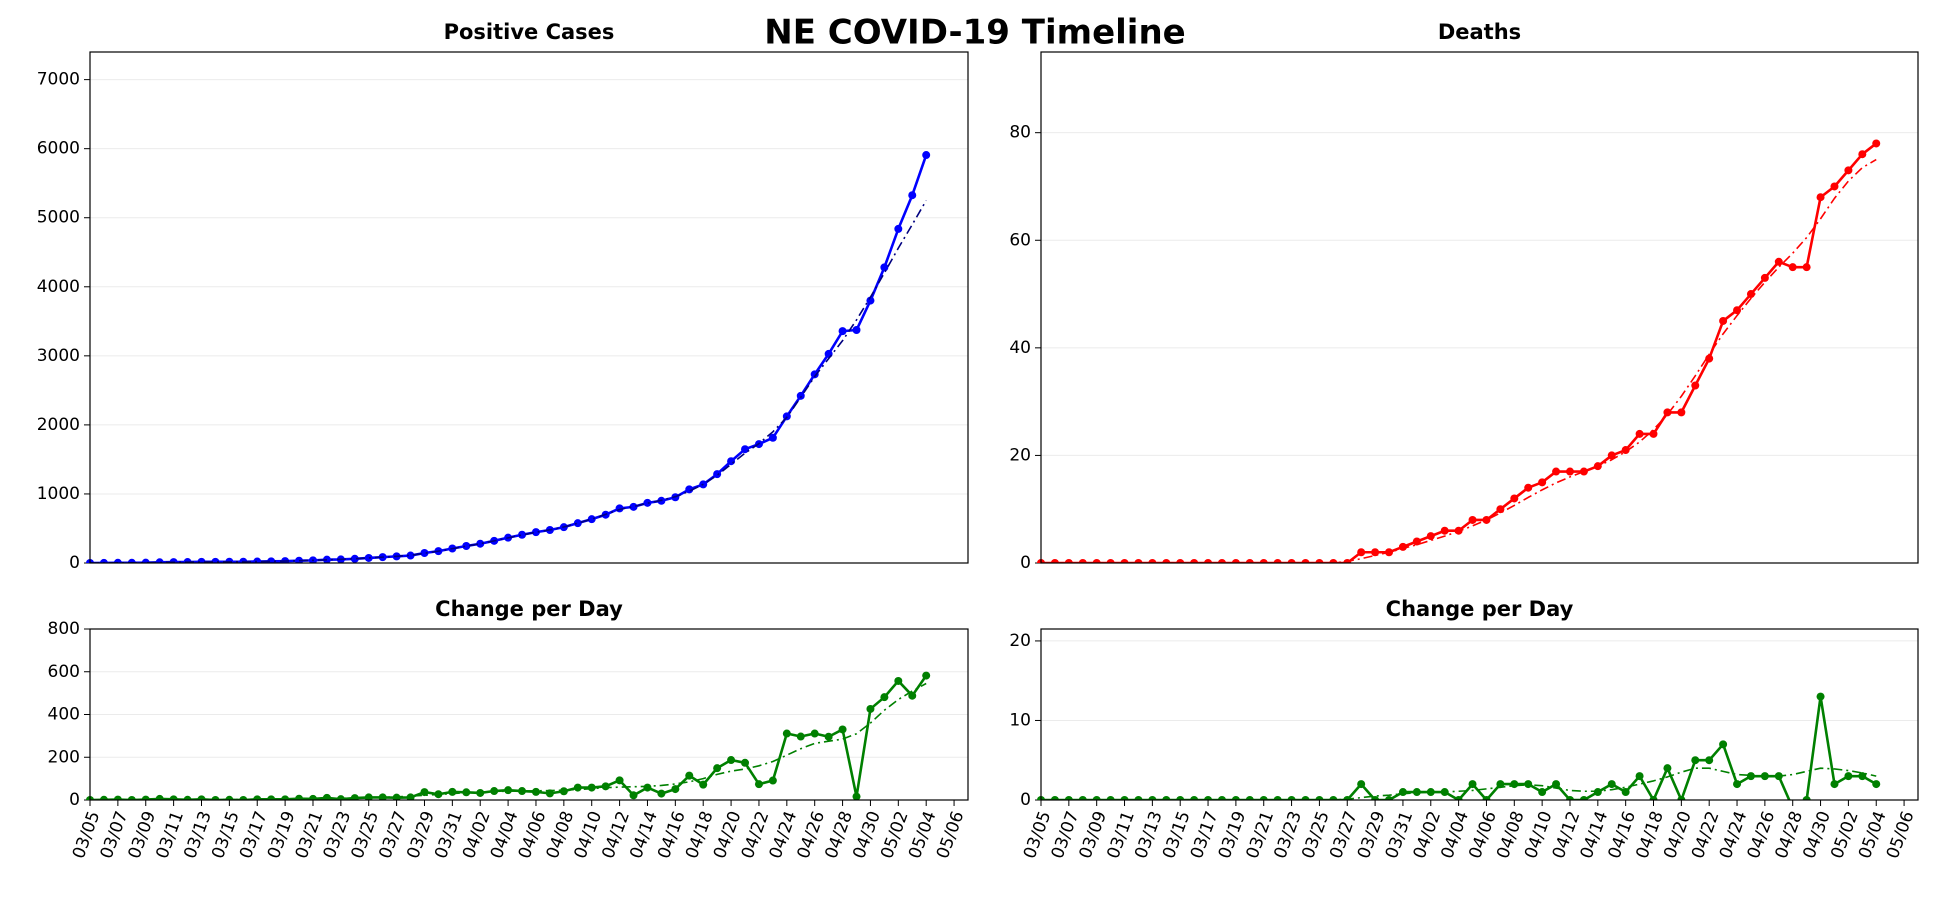 The image size is (1950, 900). Describe the element at coordinates (58, 149) in the screenshot. I see `y-tick-label: 6000` at that location.